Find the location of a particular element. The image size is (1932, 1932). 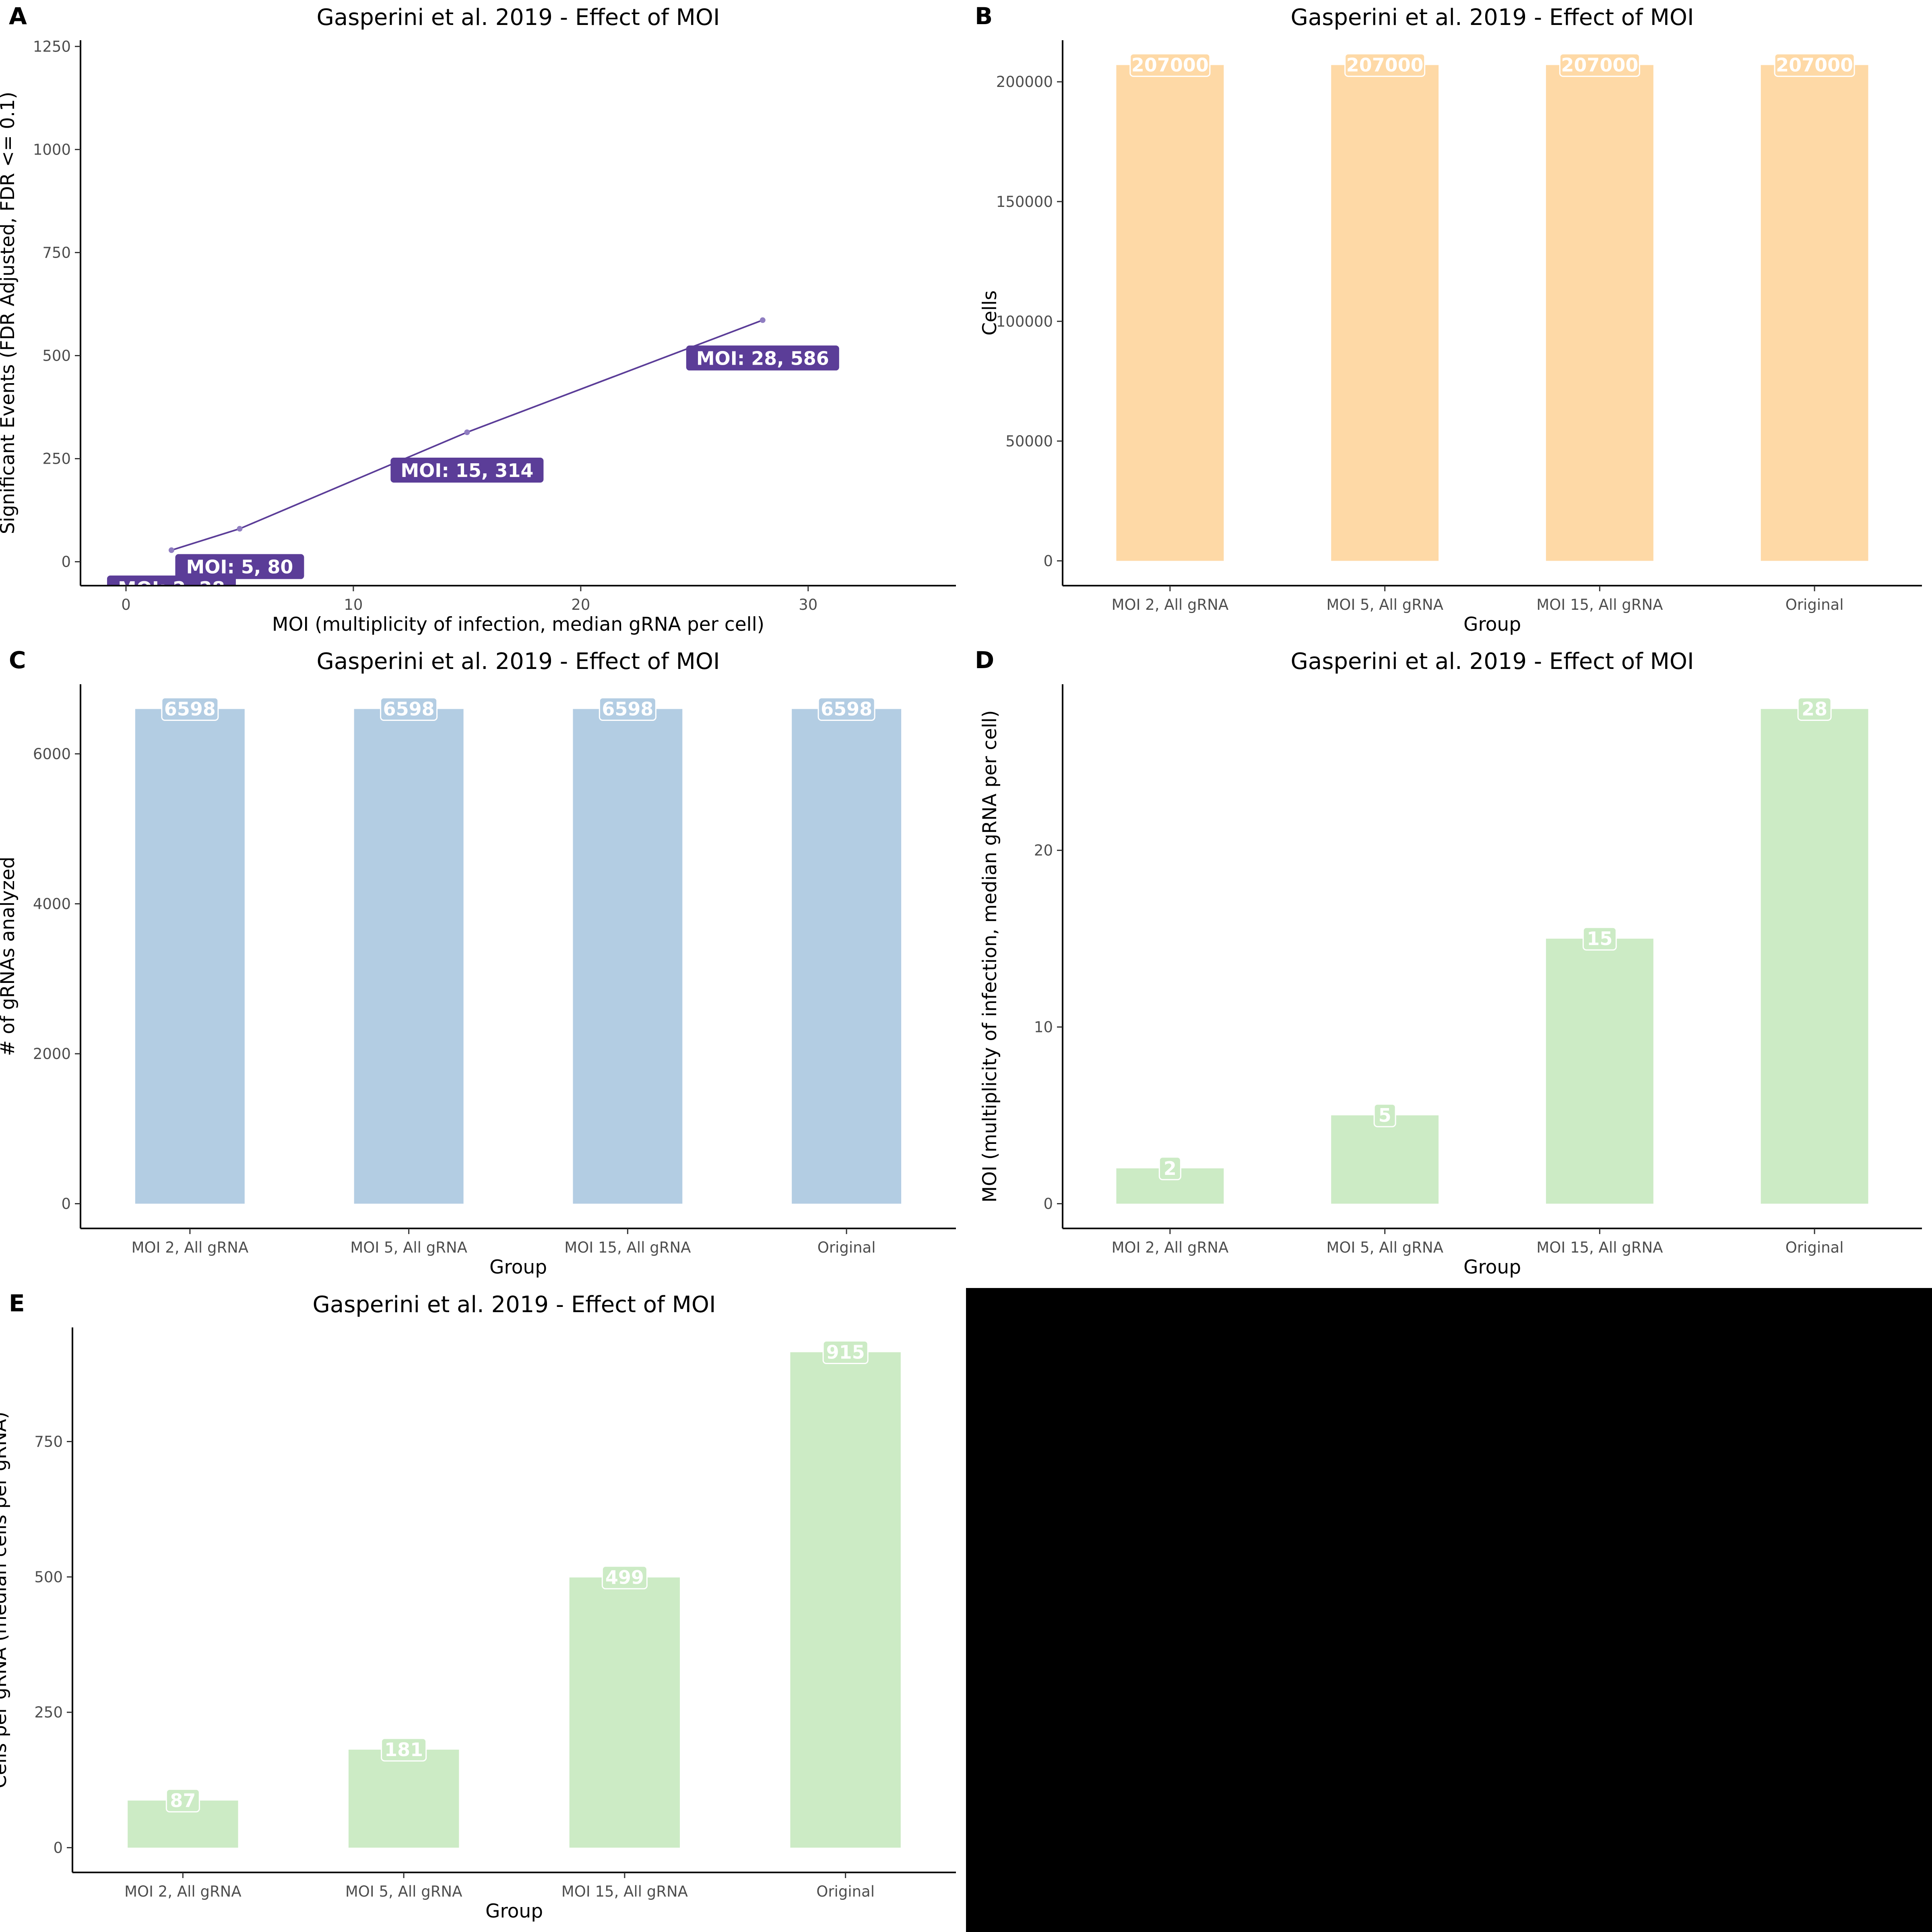

y-tick-label: 1250 is located at coordinates (52, 46).